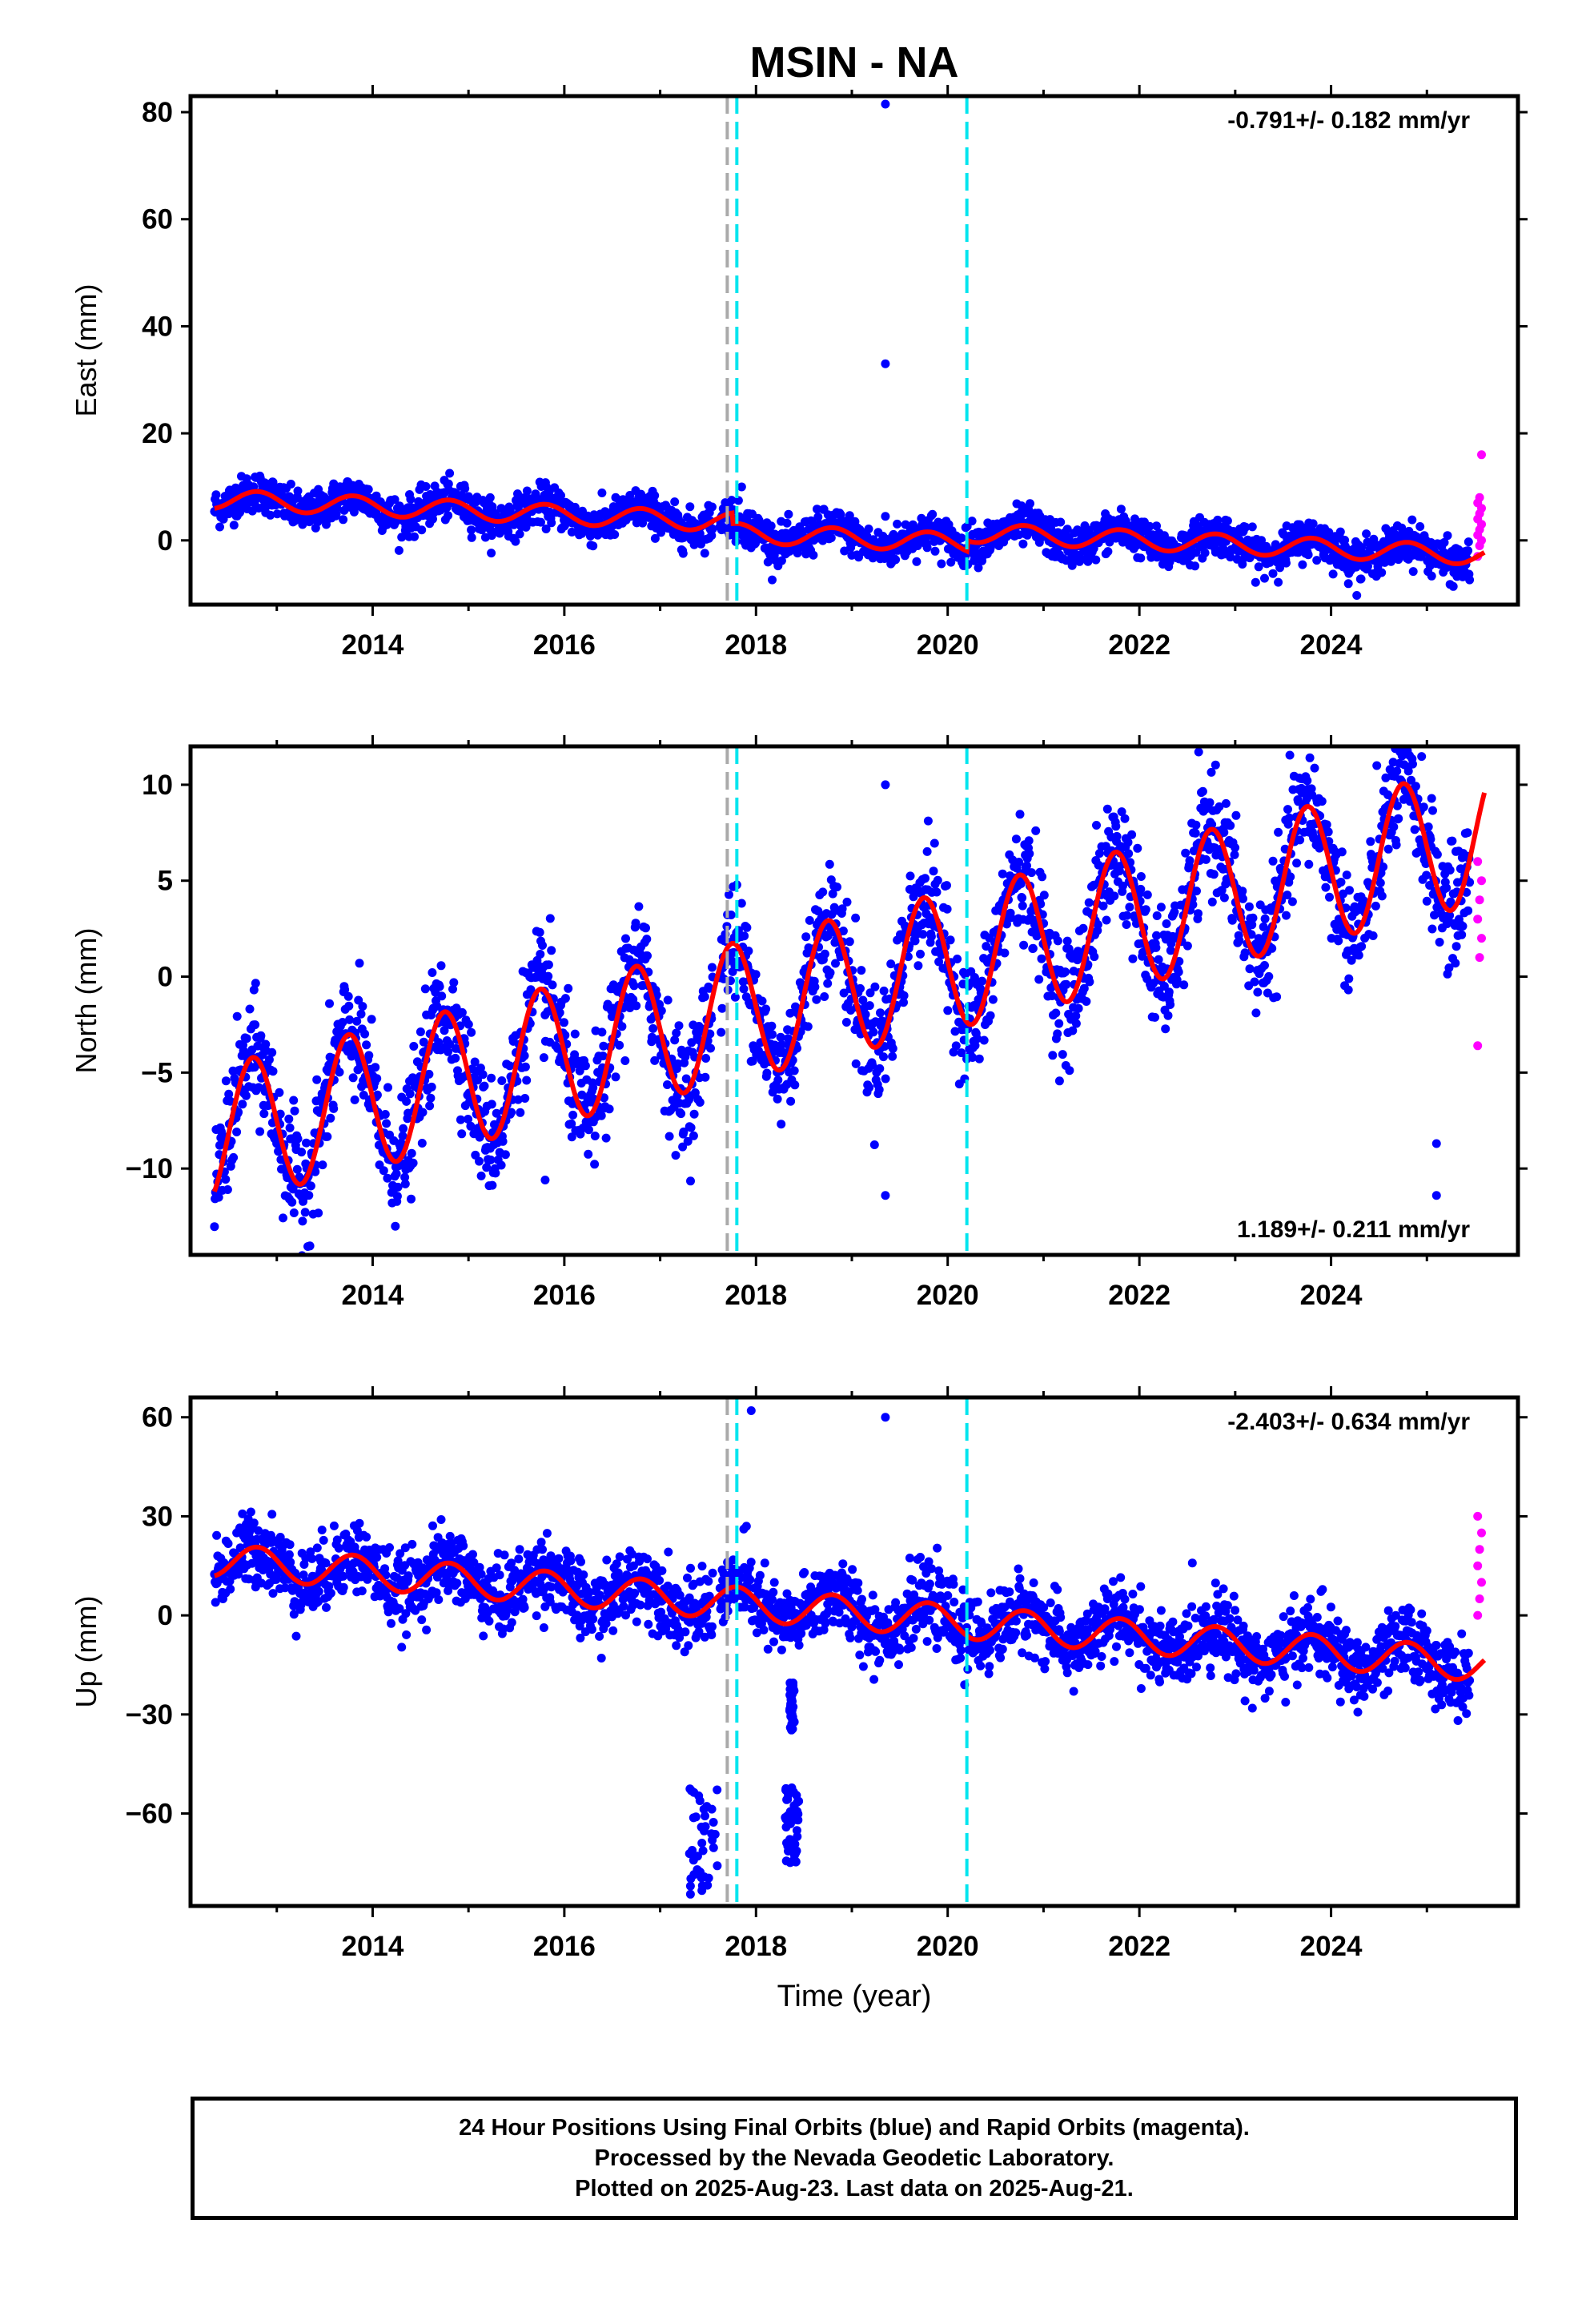 Image resolution: width=1582 pixels, height=2324 pixels. I want to click on x-tick-label: 2018, so click(756, 645).